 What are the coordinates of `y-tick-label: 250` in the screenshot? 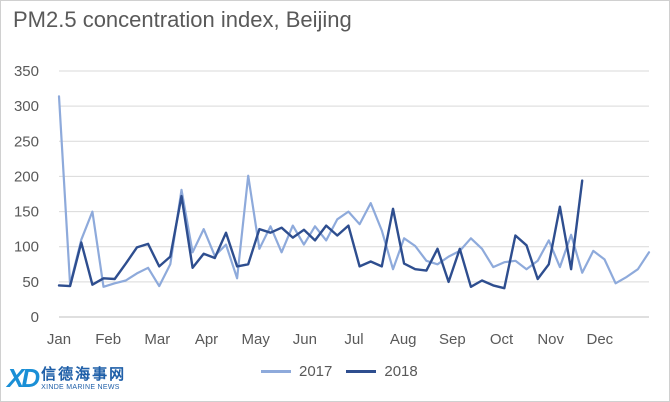 It's located at (26, 141).